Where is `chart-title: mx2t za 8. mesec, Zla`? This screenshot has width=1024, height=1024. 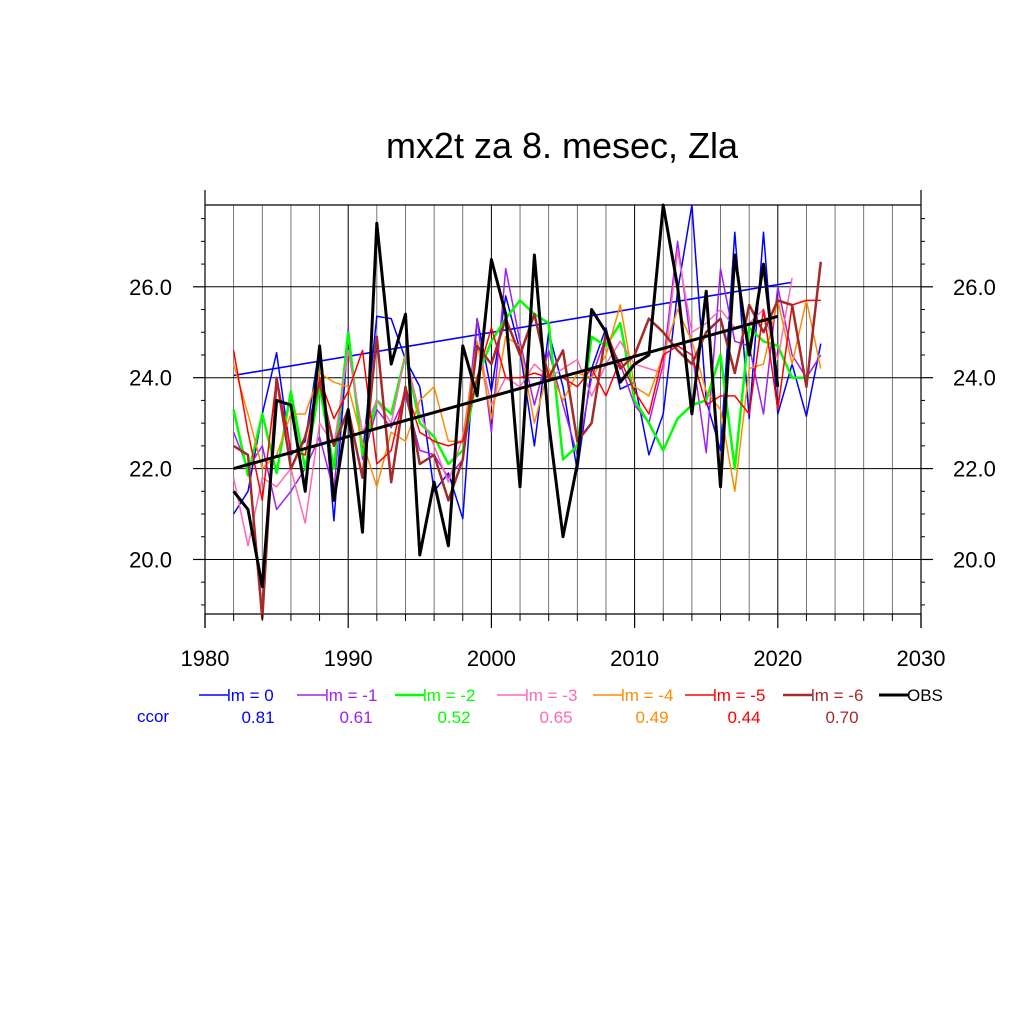 chart-title: mx2t za 8. mesec, Zla is located at coordinates (562, 145).